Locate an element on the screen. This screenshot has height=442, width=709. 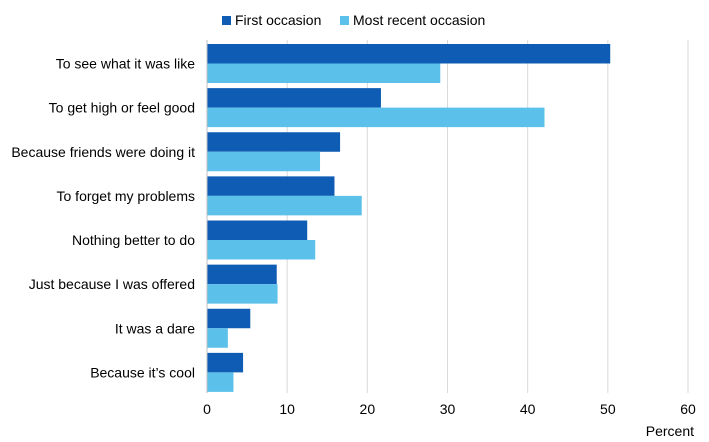
category-label: Because it’s cool is located at coordinates (142, 372).